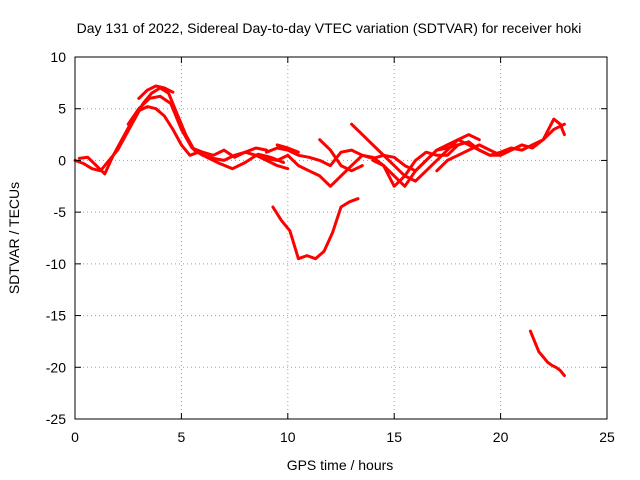  What do you see at coordinates (56, 419) in the screenshot?
I see `y-tick-label: -25` at bounding box center [56, 419].